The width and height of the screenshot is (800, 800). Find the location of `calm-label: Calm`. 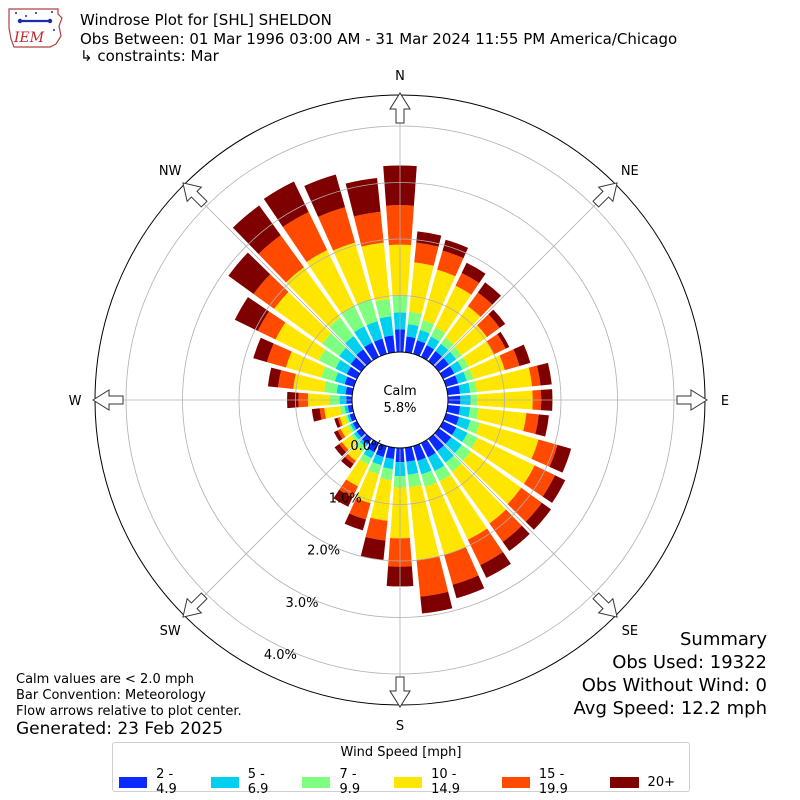

calm-label: Calm is located at coordinates (399, 391).